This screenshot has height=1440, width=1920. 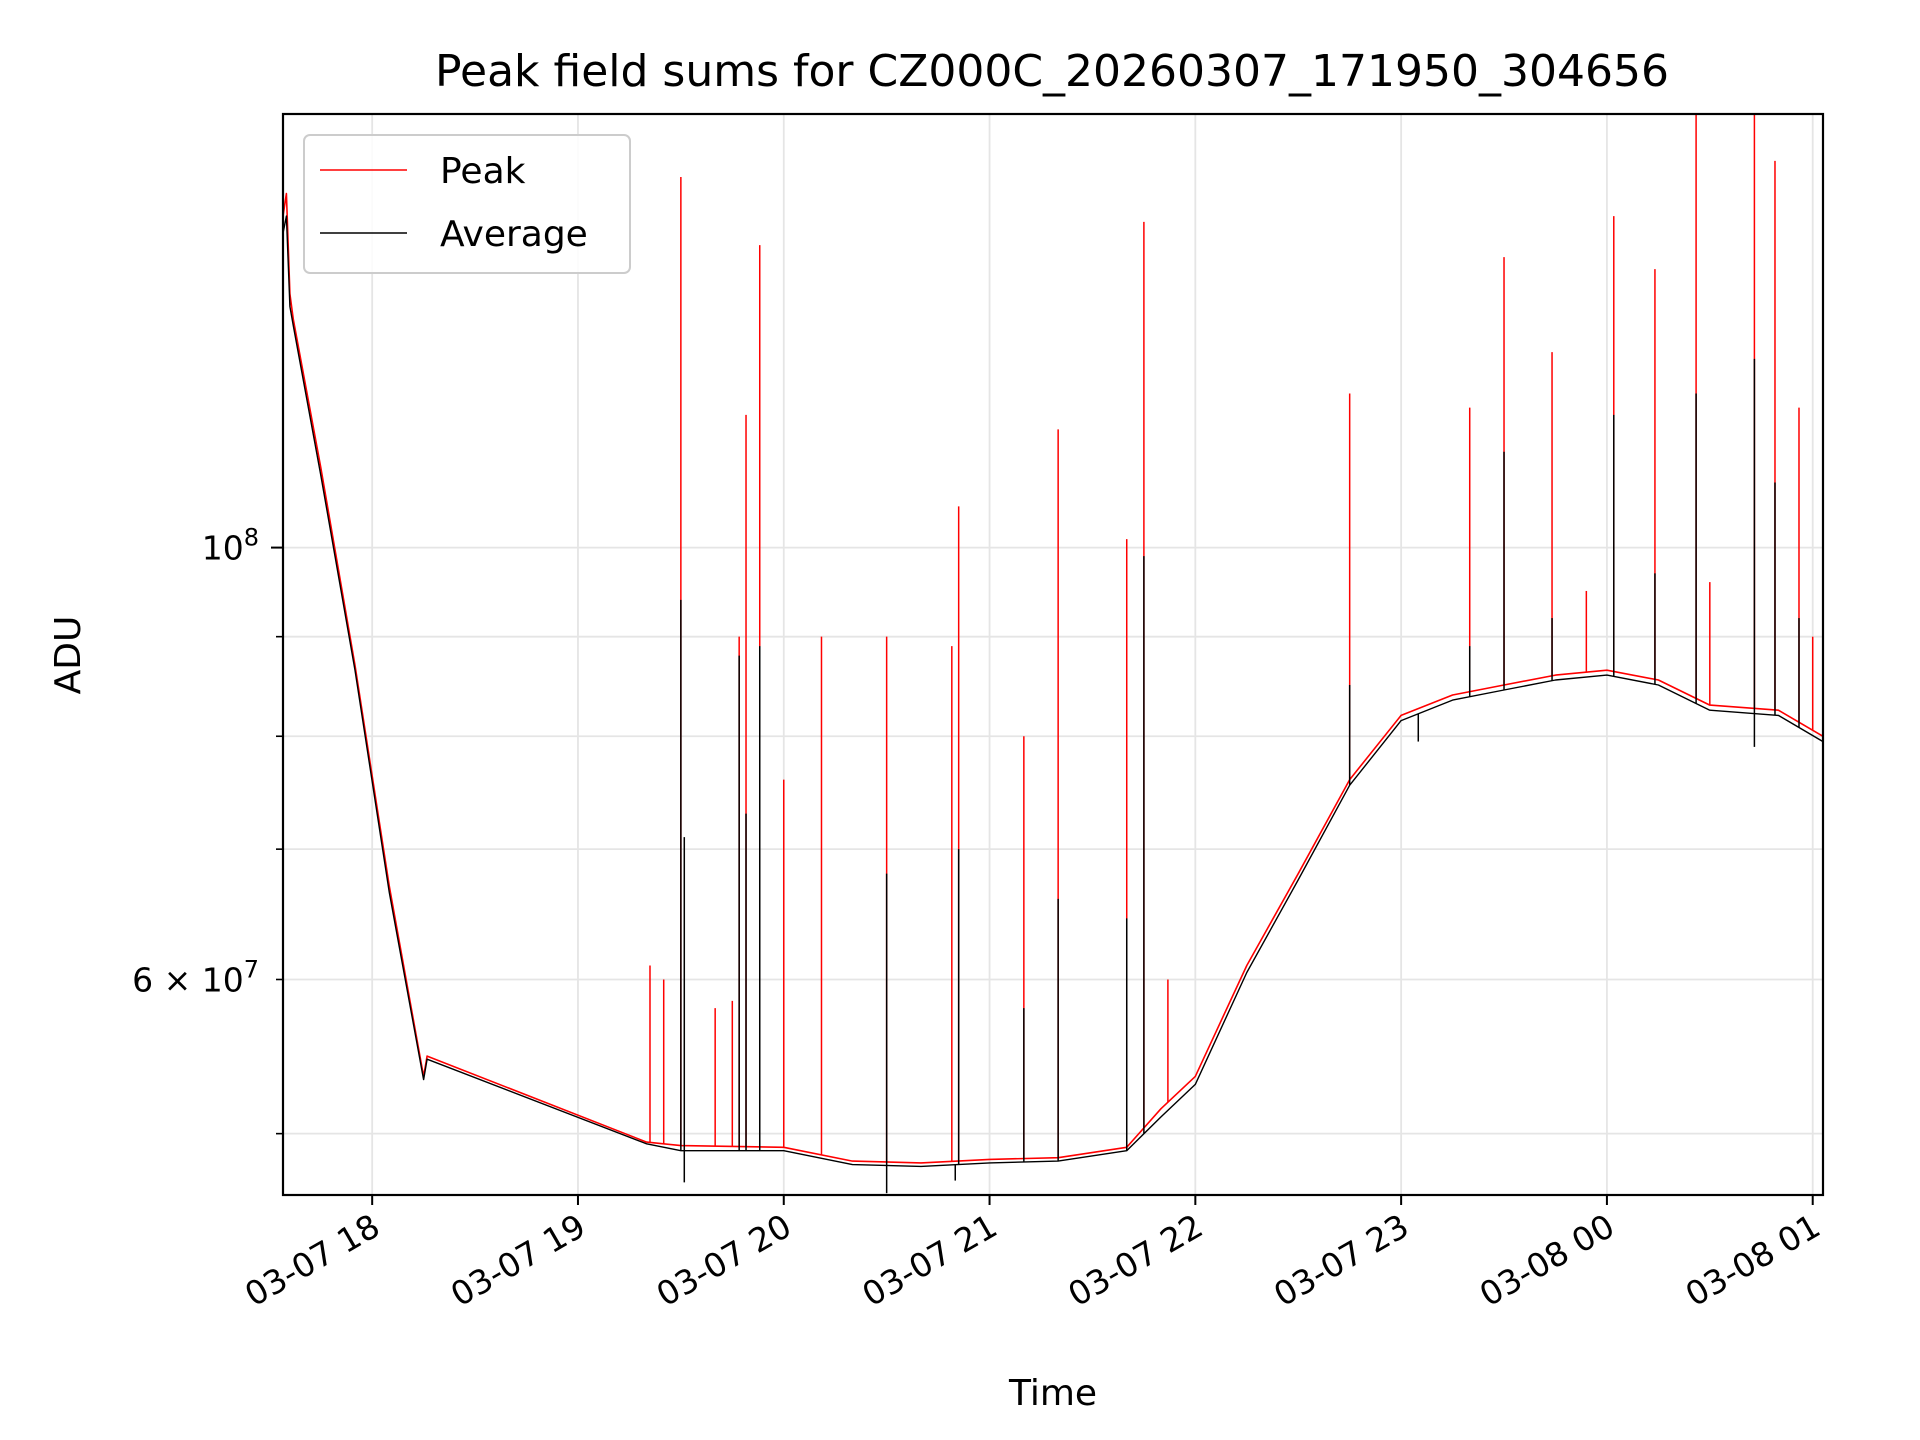 What do you see at coordinates (1052, 1393) in the screenshot?
I see `x-axis-label: Time` at bounding box center [1052, 1393].